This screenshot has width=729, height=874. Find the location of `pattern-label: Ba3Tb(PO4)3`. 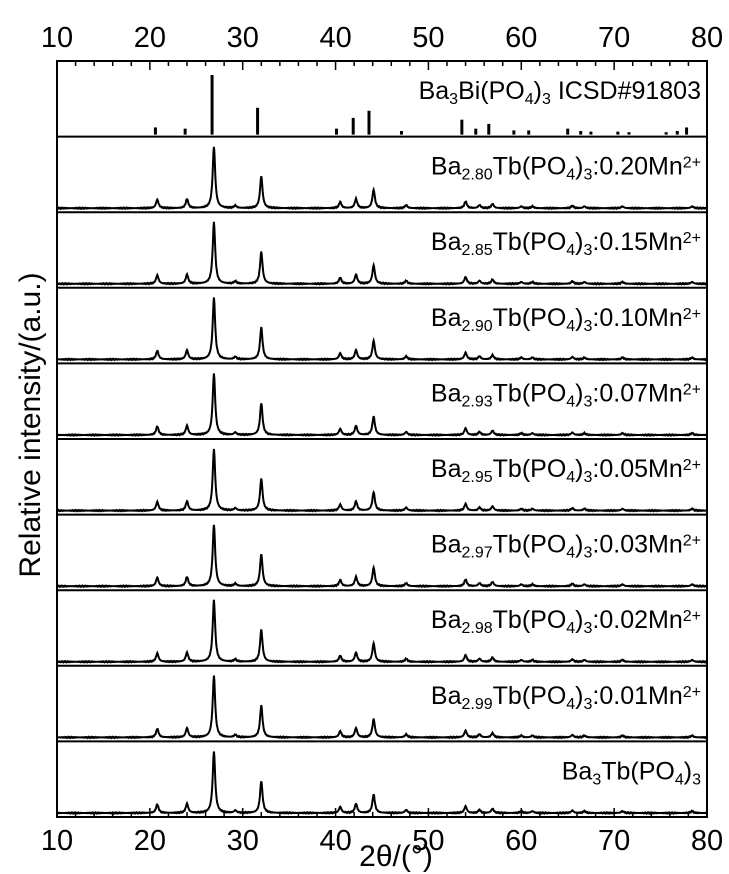

pattern-label: Ba3Tb(PO4)3 is located at coordinates (631, 772).